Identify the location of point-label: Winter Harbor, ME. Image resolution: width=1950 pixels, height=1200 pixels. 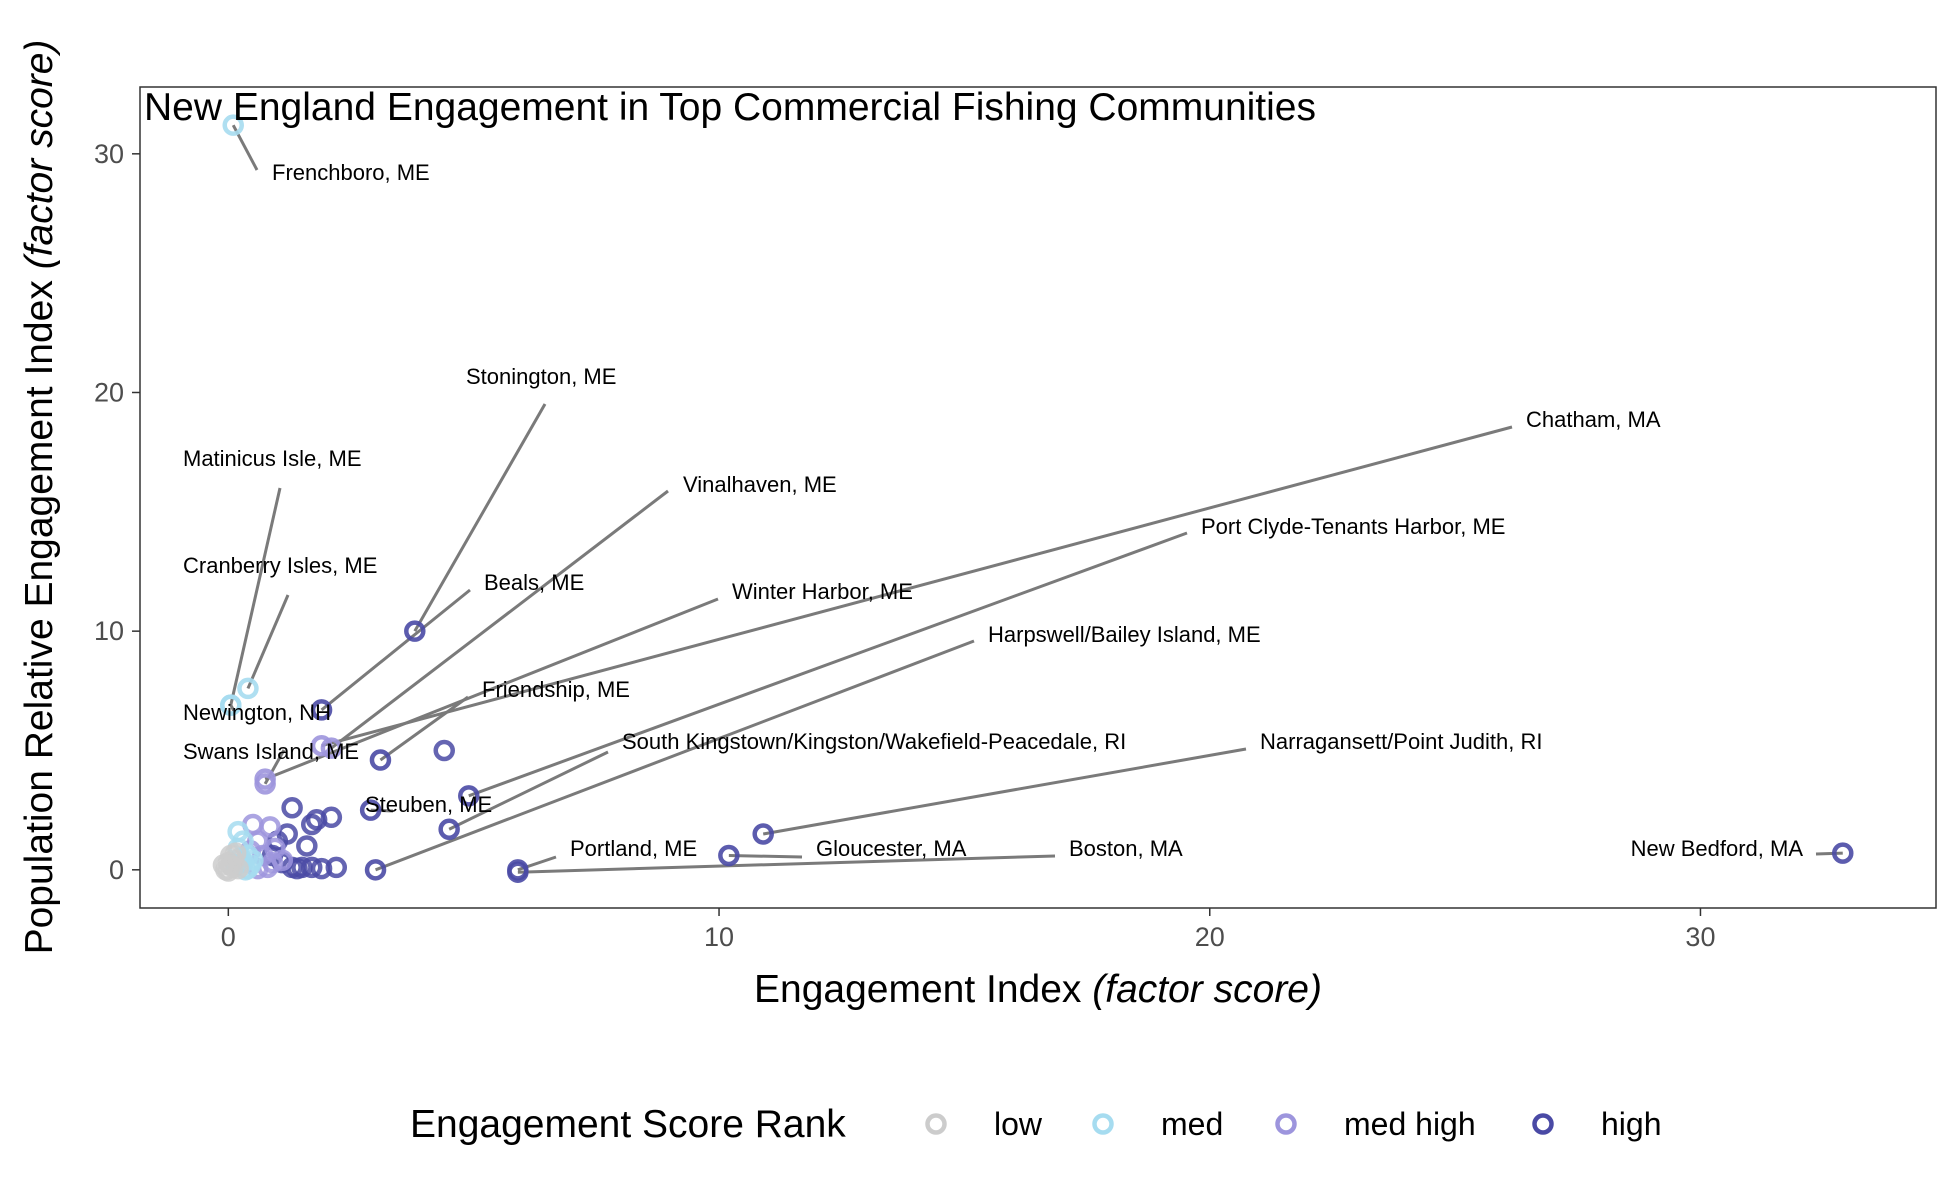
(822, 591).